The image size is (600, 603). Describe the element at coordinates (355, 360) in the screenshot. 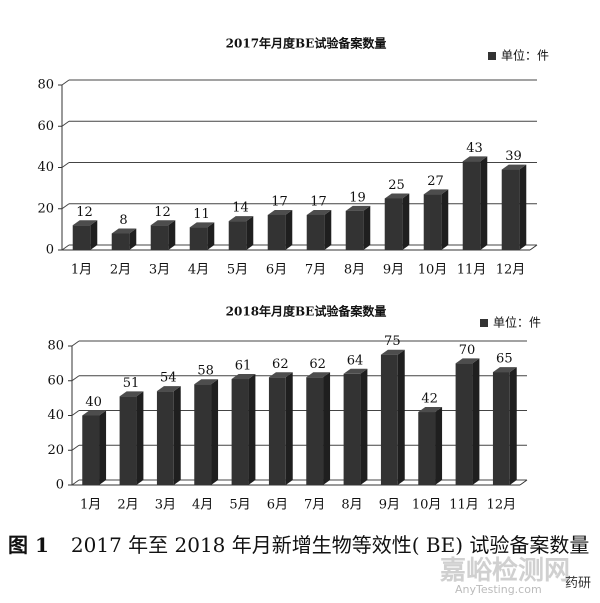

I see `data-label: 64` at that location.